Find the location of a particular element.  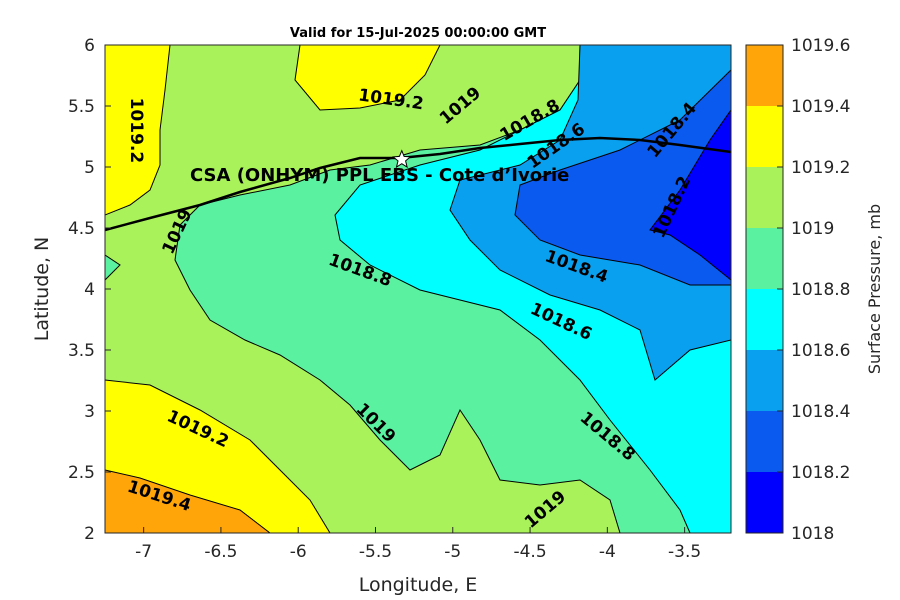

x-tick-label: -7 is located at coordinates (143, 552).